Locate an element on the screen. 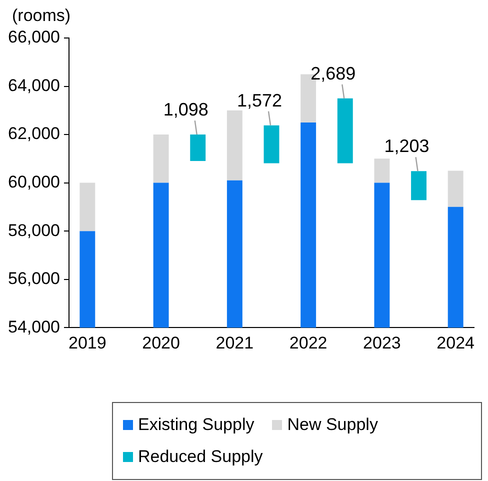  x-tick-label: 2019 is located at coordinates (87, 342).